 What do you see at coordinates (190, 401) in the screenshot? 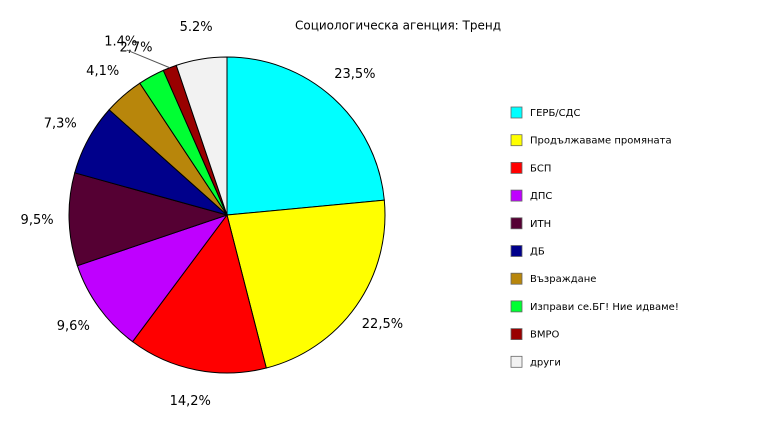
I see `data-label: 14,2%` at bounding box center [190, 401].